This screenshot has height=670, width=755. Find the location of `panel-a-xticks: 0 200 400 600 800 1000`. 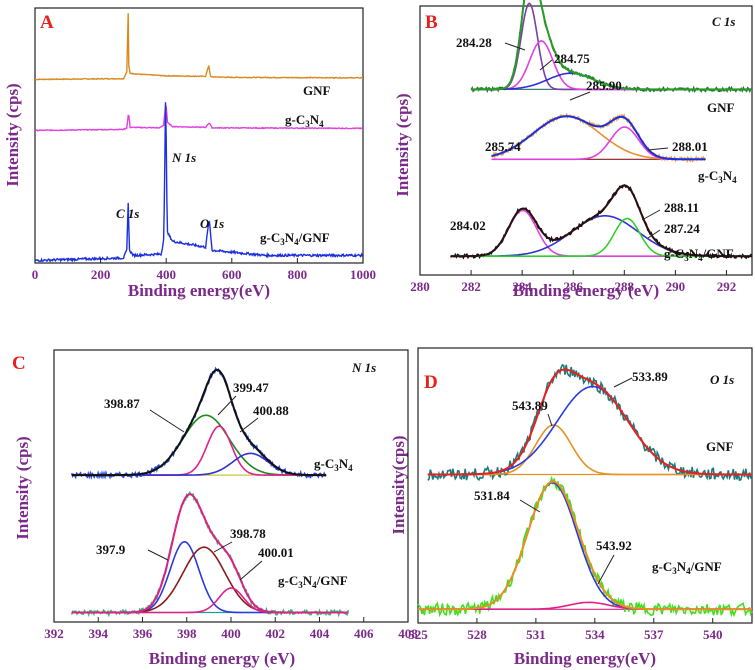

panel-a-xticks: 0 200 400 600 800 1000 is located at coordinates (204, 270).